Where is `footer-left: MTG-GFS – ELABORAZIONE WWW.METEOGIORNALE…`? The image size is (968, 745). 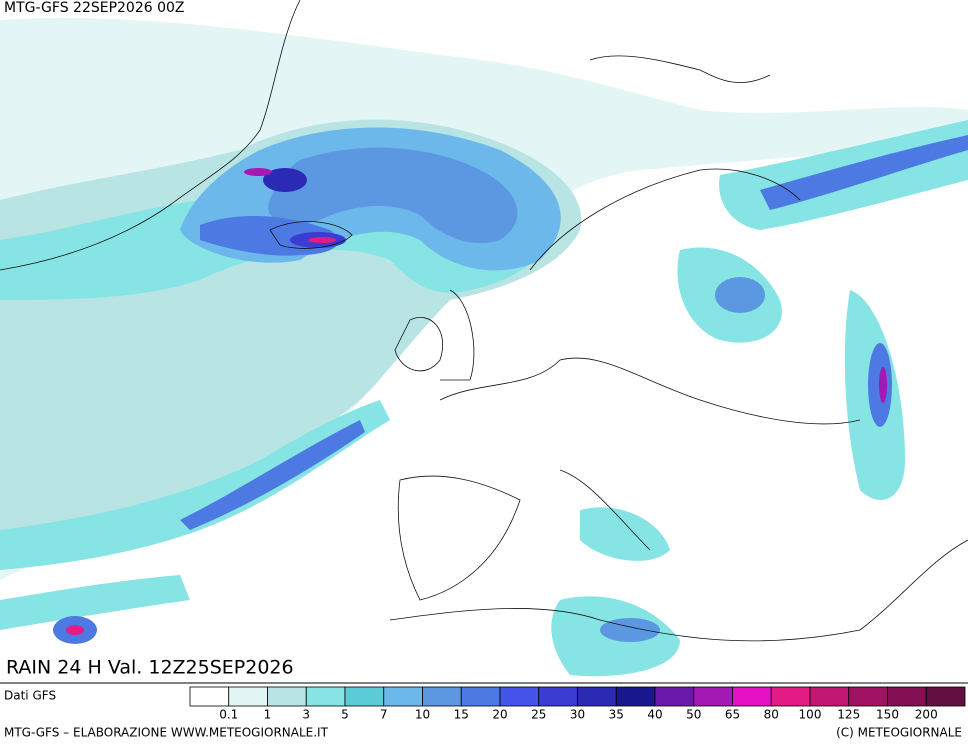
footer-left: MTG-GFS – ELABORAZIONE WWW.METEOGIORNALE… is located at coordinates (166, 733).